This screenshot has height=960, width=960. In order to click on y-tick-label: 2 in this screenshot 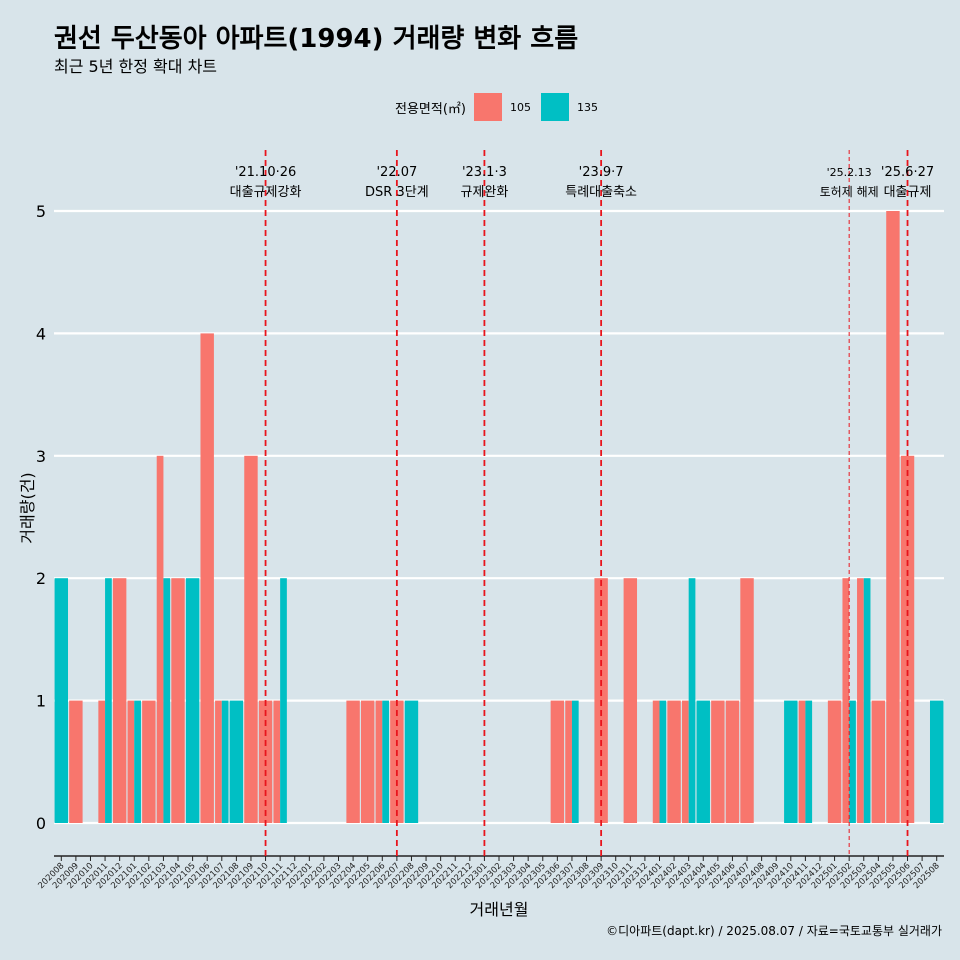, I will do `click(41, 578)`.